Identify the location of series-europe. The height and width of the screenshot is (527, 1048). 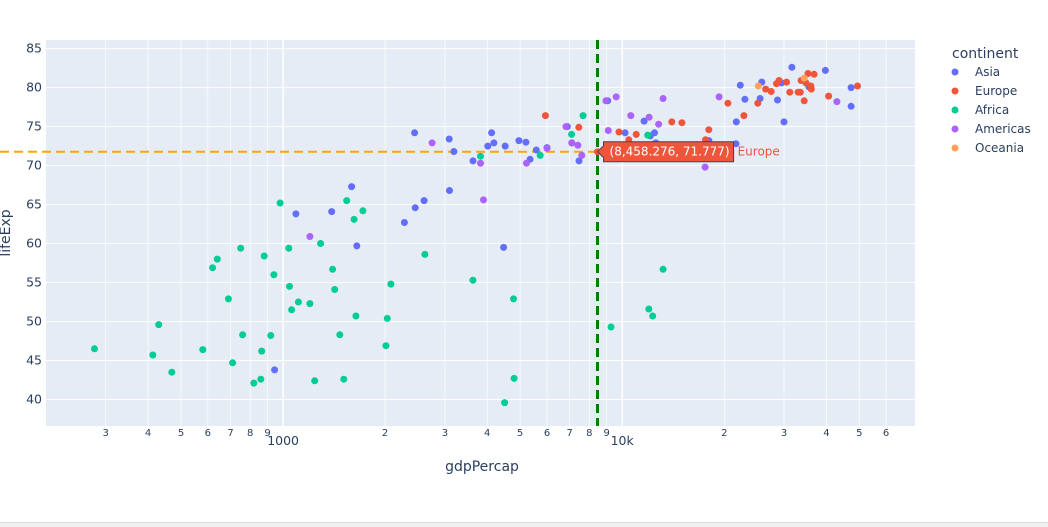
(701, 113).